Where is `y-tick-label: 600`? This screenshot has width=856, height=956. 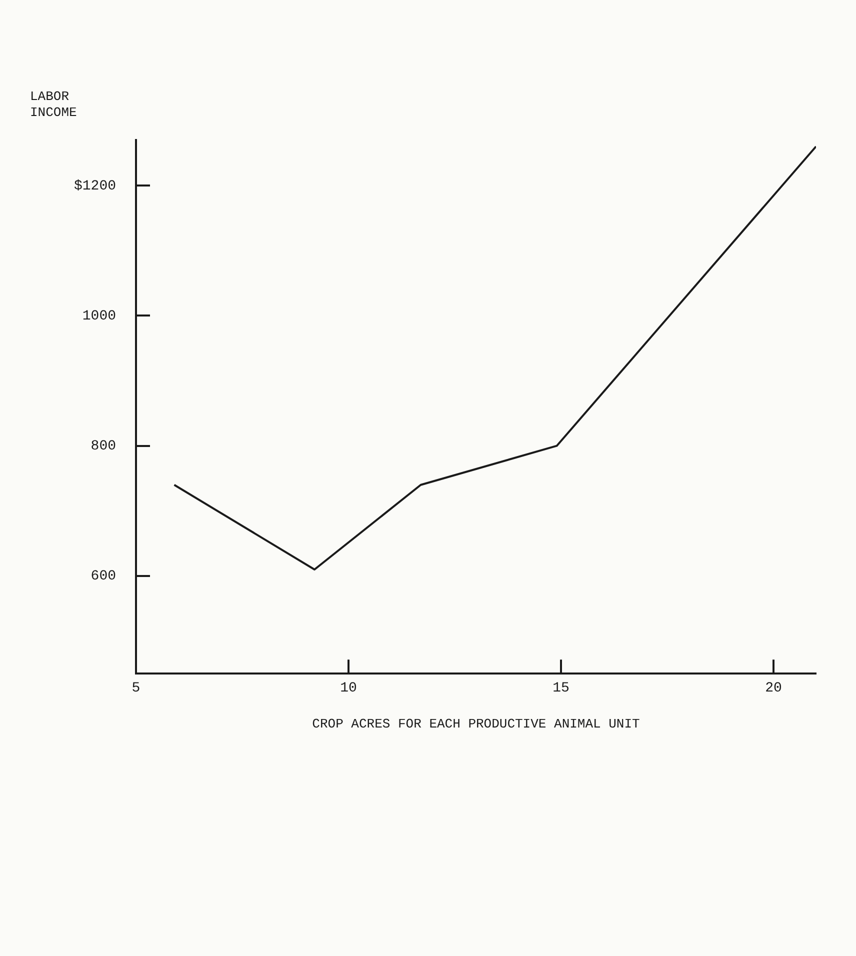
y-tick-label: 600 is located at coordinates (103, 576).